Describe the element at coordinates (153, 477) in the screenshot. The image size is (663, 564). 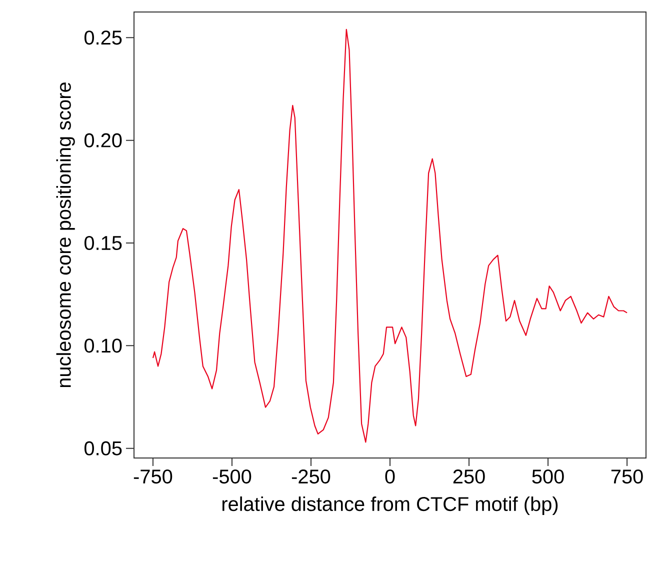
I see `x-tick-label: -750` at that location.